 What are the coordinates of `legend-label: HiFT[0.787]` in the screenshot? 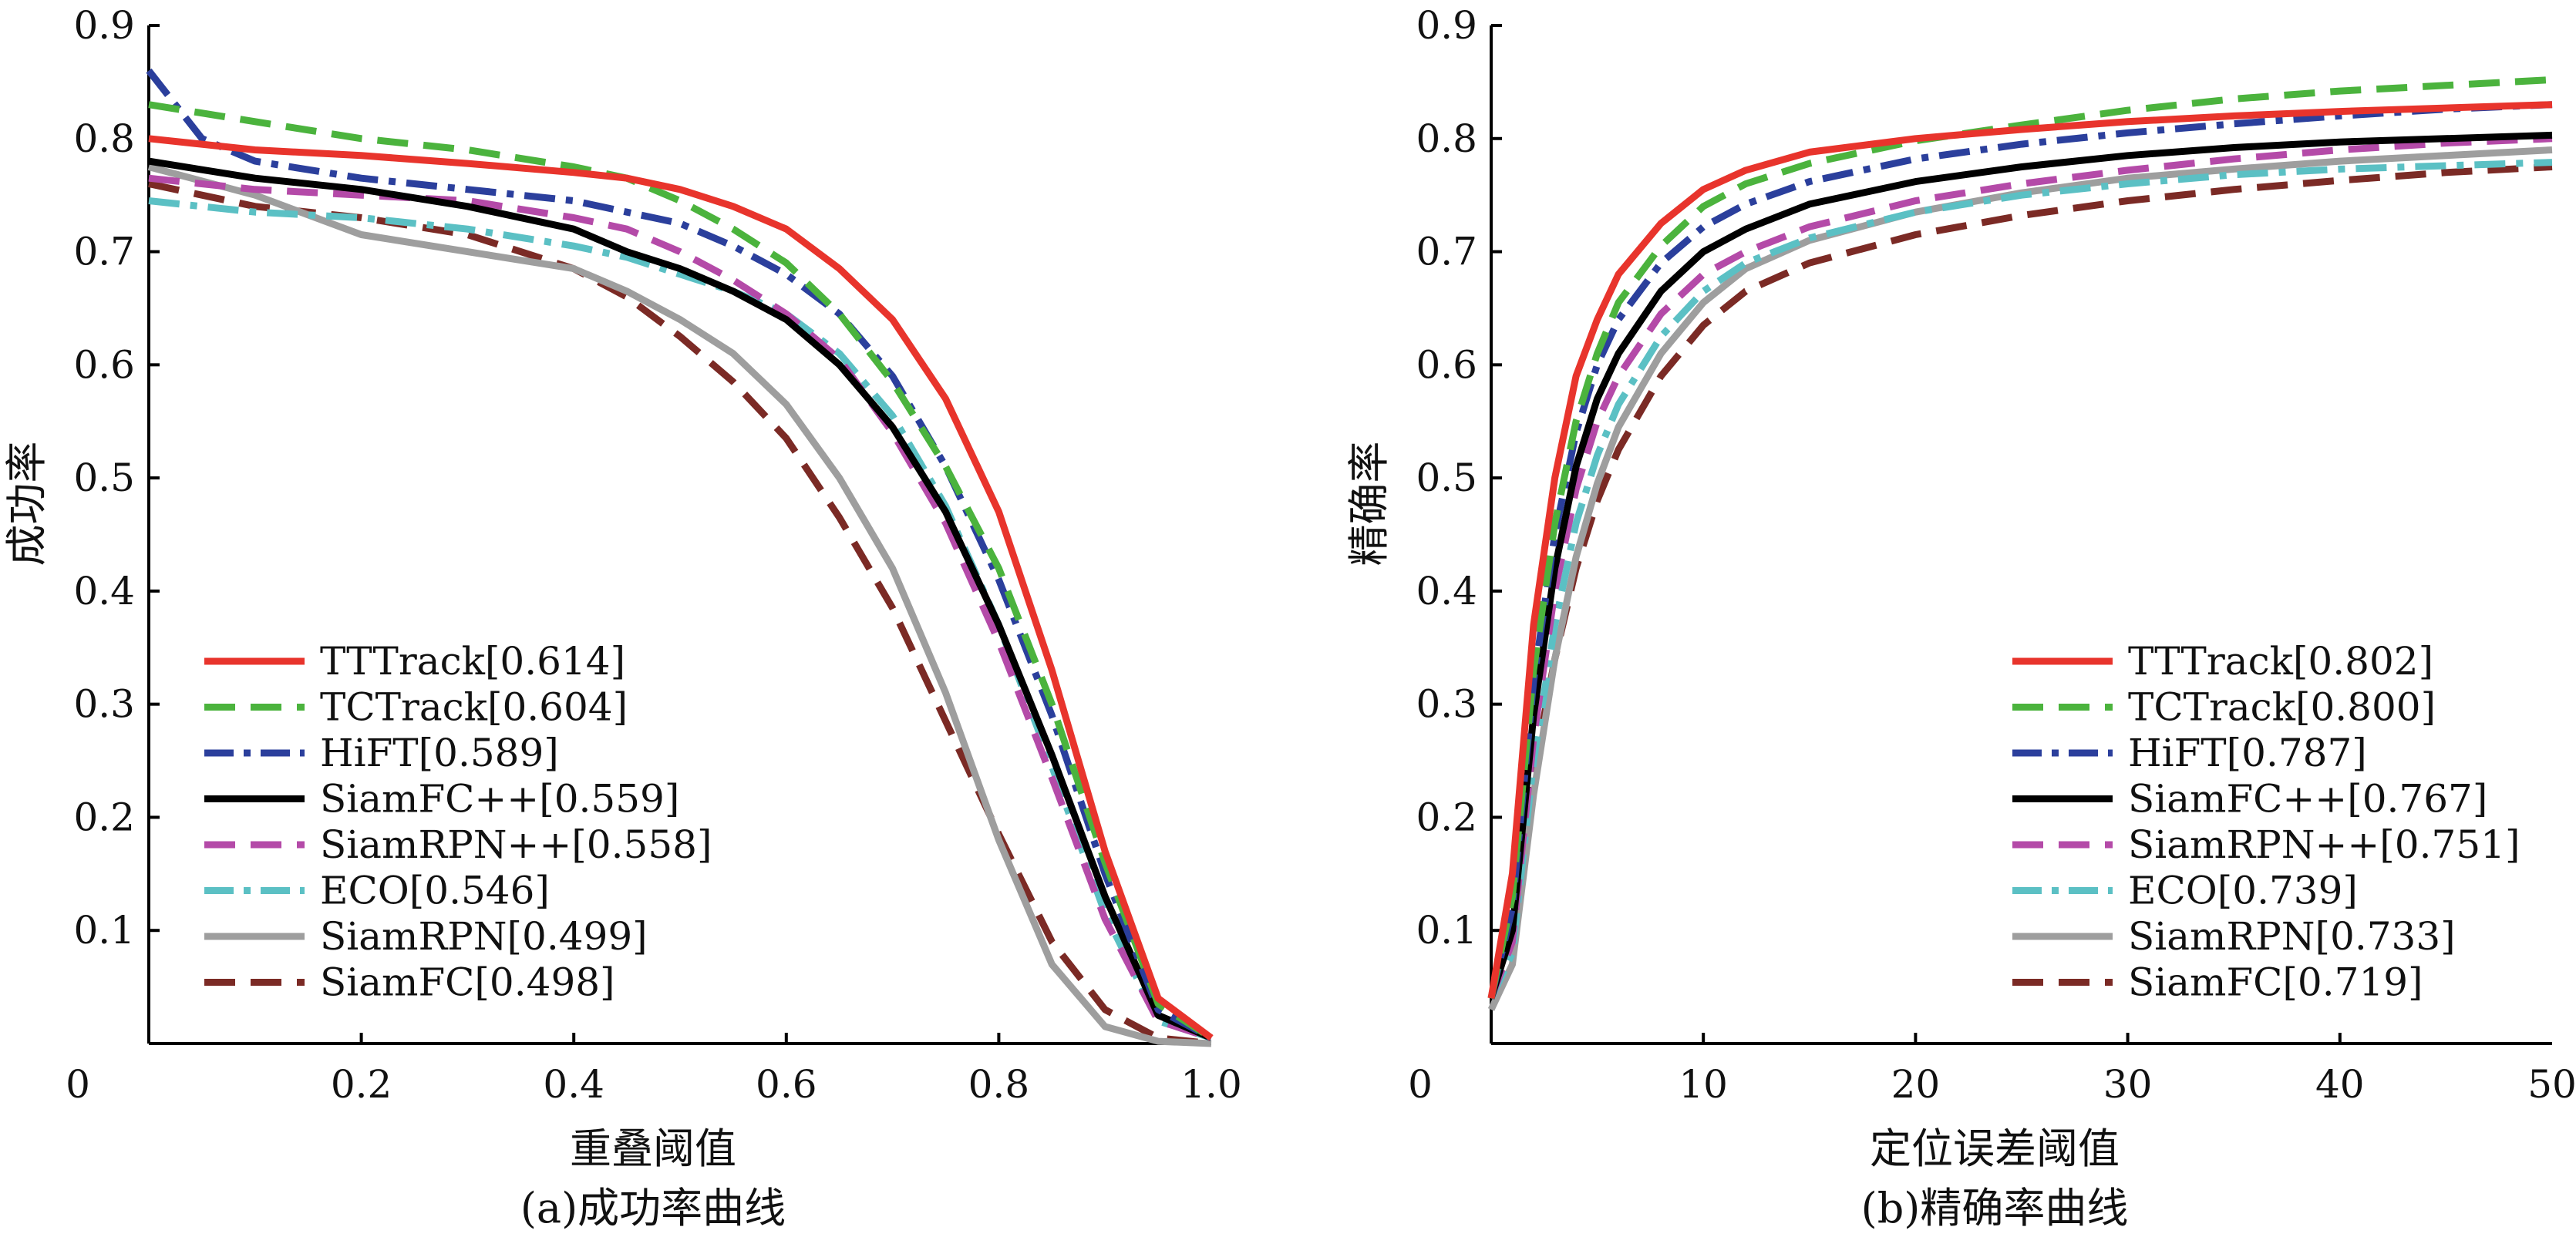 It's located at (2247, 753).